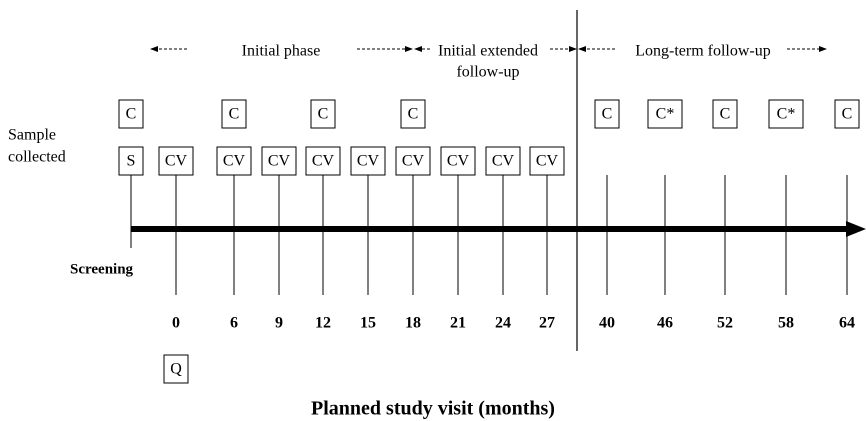 The width and height of the screenshot is (866, 421). I want to click on phase-label: Initial extended, so click(488, 51).